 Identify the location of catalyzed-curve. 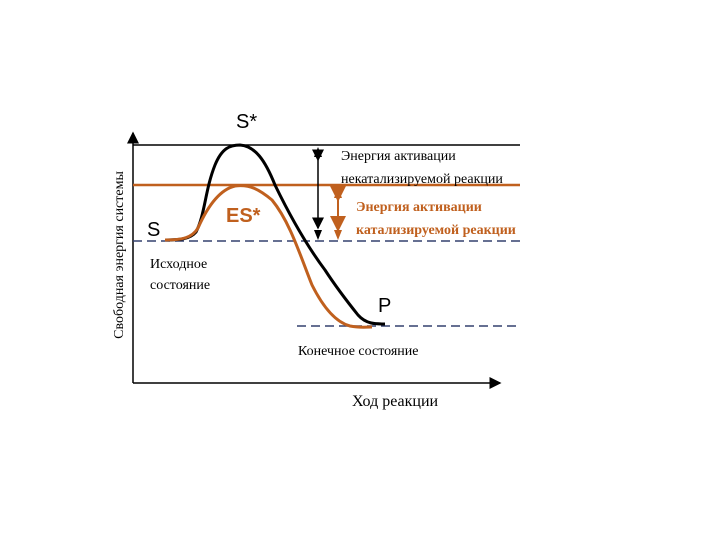
(268, 256).